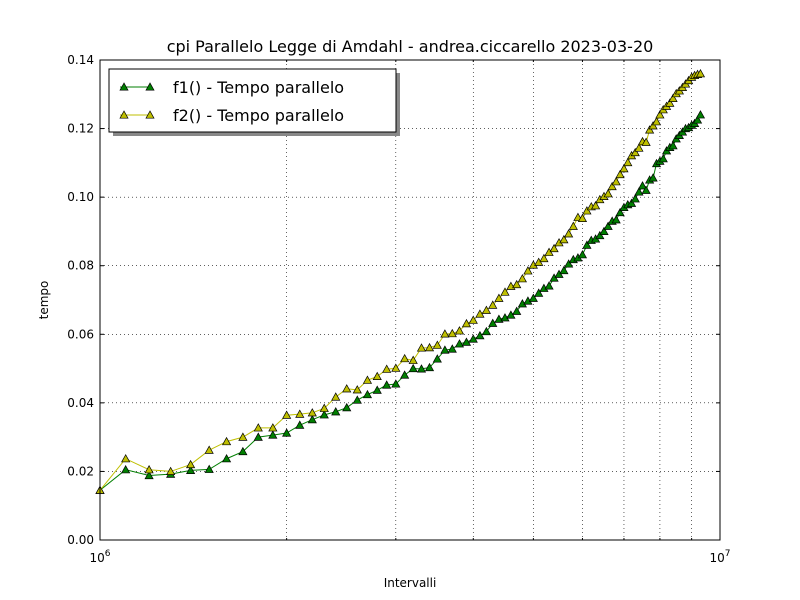 Image resolution: width=800 pixels, height=600 pixels. Describe the element at coordinates (80, 129) in the screenshot. I see `y-tick-label: 0.12` at that location.